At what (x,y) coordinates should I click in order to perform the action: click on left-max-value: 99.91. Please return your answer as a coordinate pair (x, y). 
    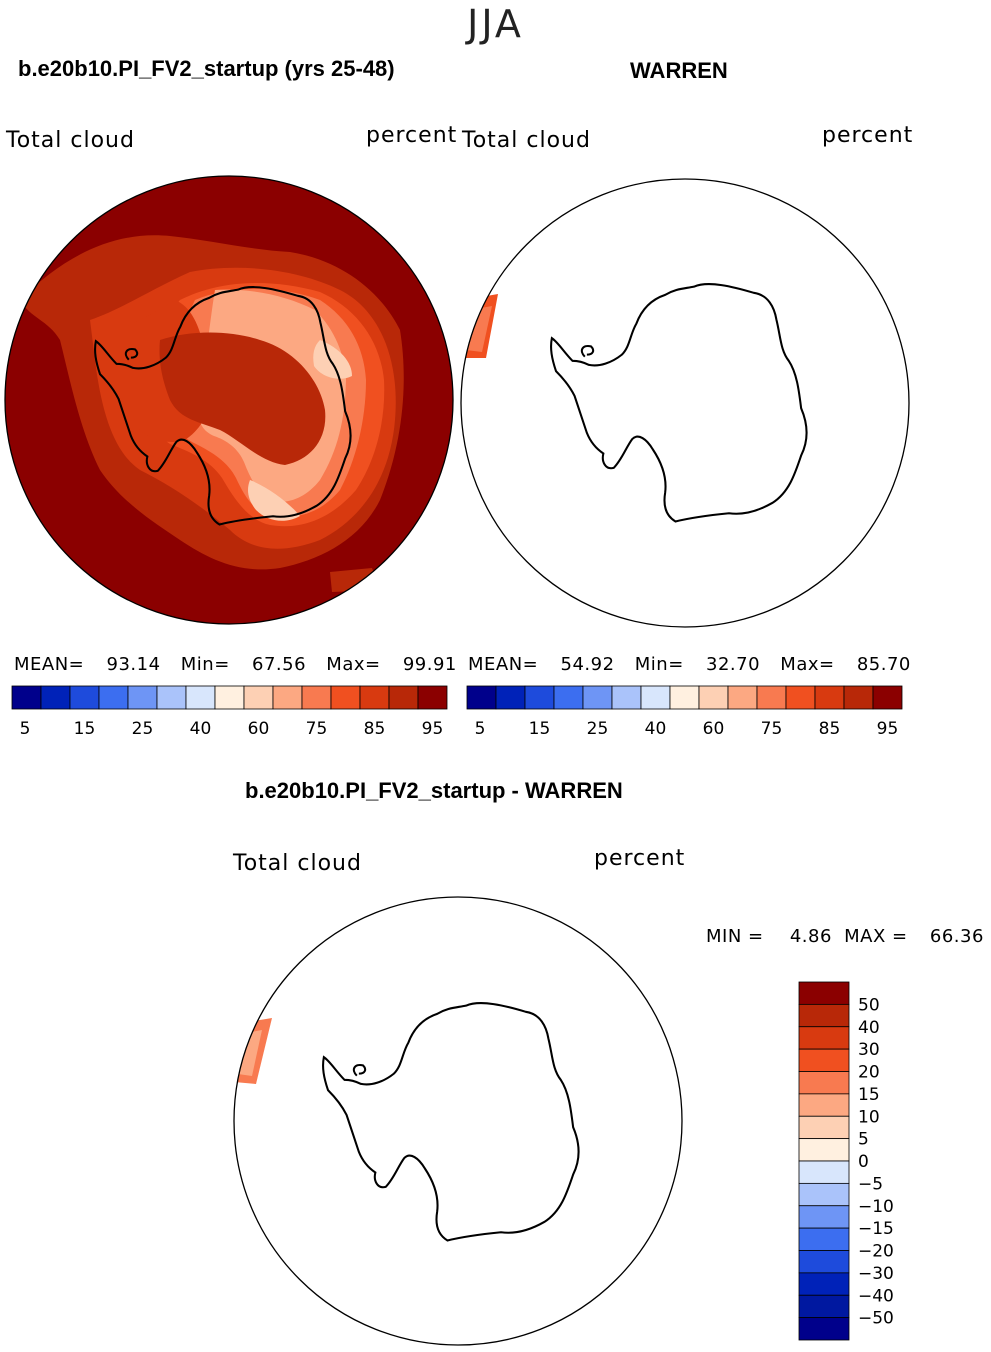
    Looking at the image, I should click on (429, 664).